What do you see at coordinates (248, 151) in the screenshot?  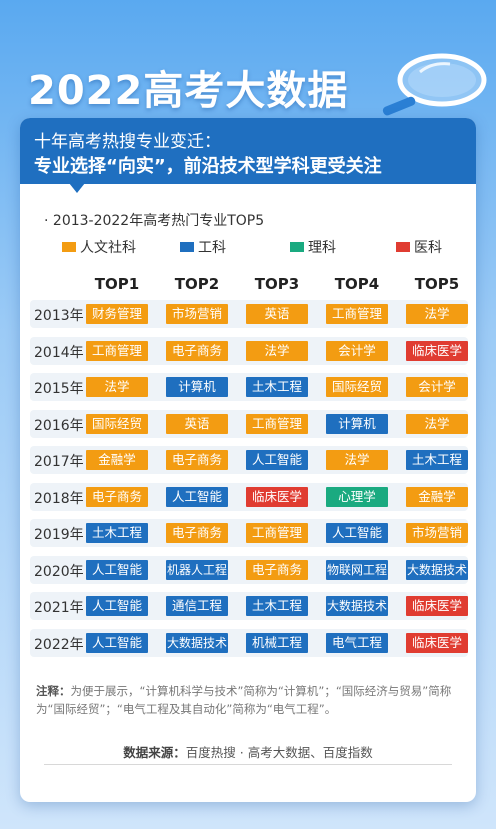 I see `banner: 十年高考热搜专业变迁： 专业选择“向实”，前沿技术型学科更受关注` at bounding box center [248, 151].